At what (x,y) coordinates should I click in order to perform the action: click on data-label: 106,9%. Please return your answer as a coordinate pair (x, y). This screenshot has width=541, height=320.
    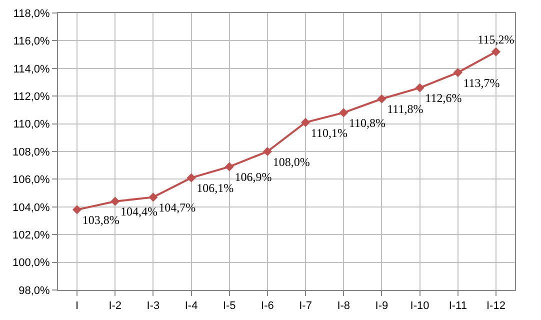
    Looking at the image, I should click on (253, 177).